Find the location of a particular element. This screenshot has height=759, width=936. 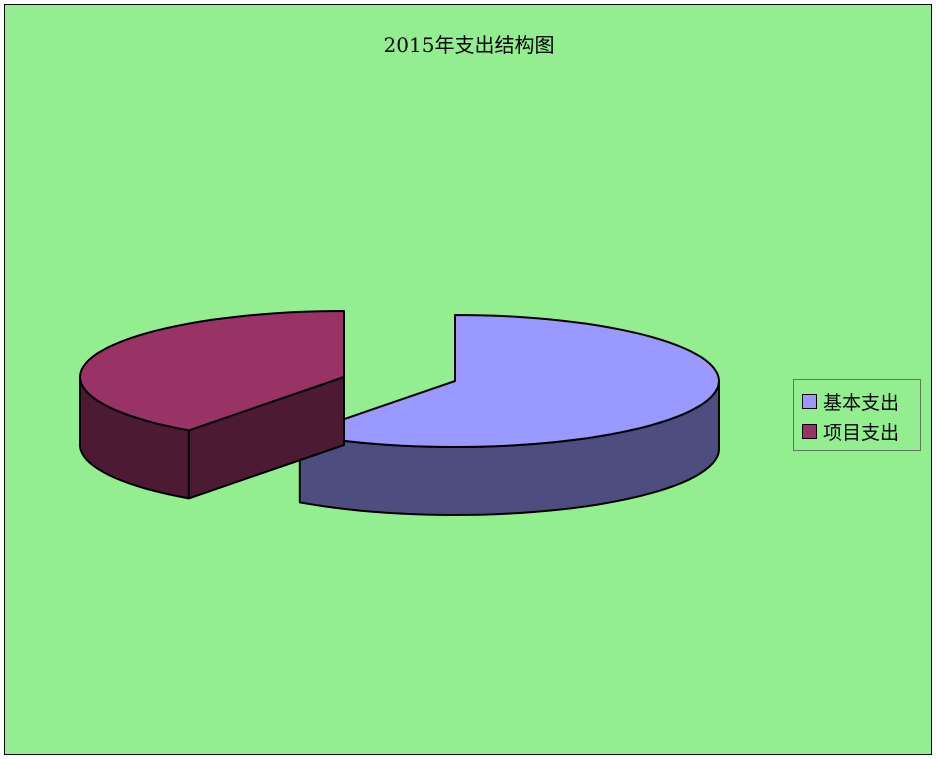

legend-swatch-project is located at coordinates (809, 431).